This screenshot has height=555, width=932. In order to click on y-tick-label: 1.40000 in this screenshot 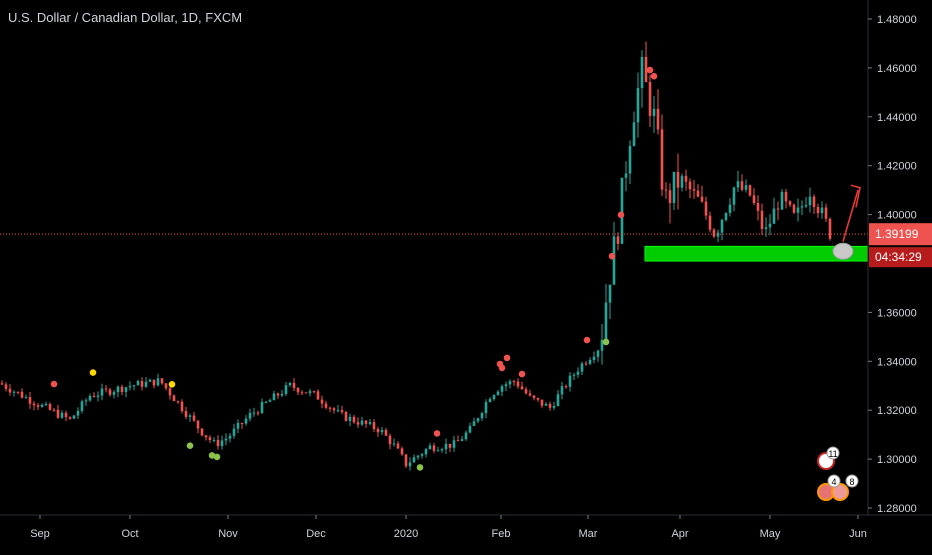, I will do `click(897, 216)`.